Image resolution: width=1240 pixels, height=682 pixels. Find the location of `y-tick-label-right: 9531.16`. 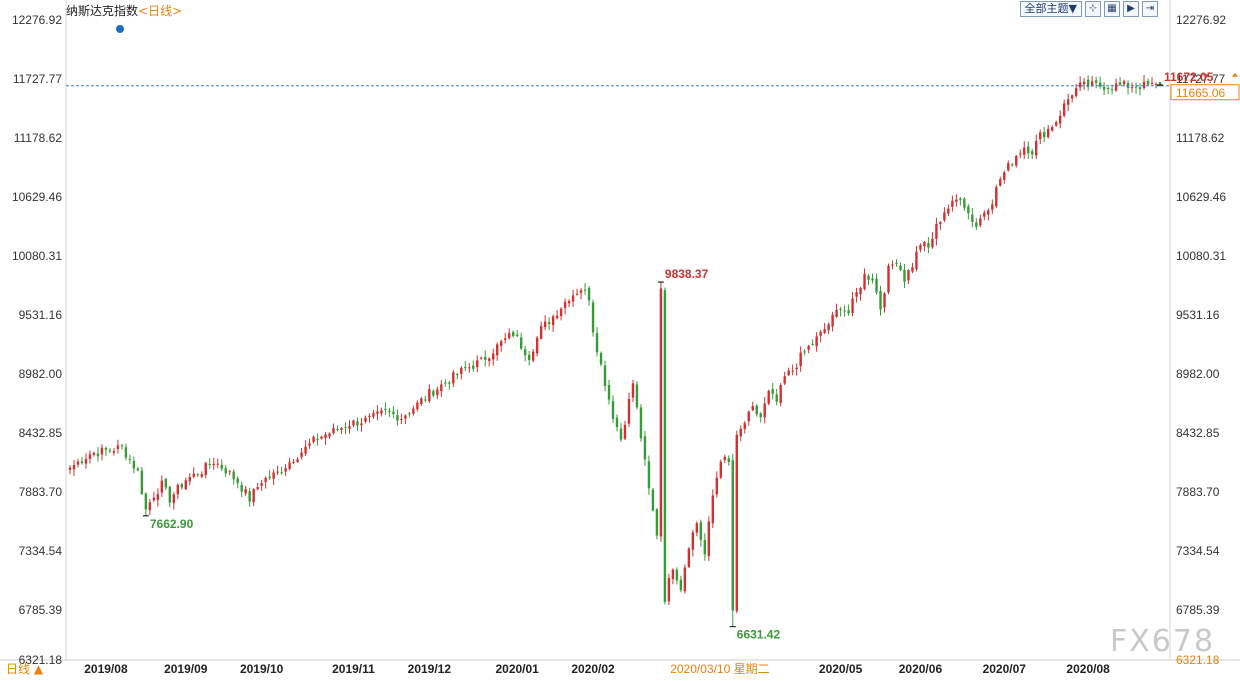

y-tick-label-right: 9531.16 is located at coordinates (1198, 315).